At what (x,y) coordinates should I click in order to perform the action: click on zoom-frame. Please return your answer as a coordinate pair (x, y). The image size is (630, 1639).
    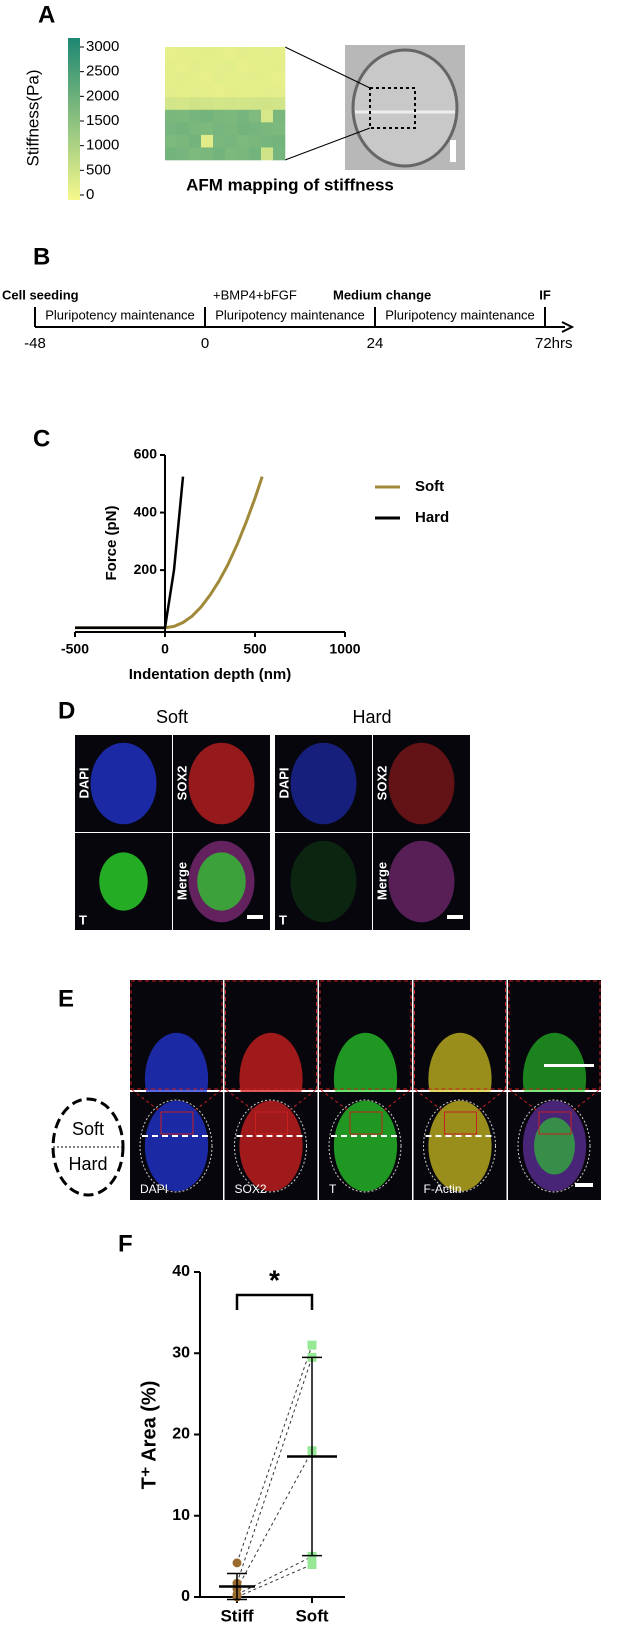
    Looking at the image, I should click on (460, 1035).